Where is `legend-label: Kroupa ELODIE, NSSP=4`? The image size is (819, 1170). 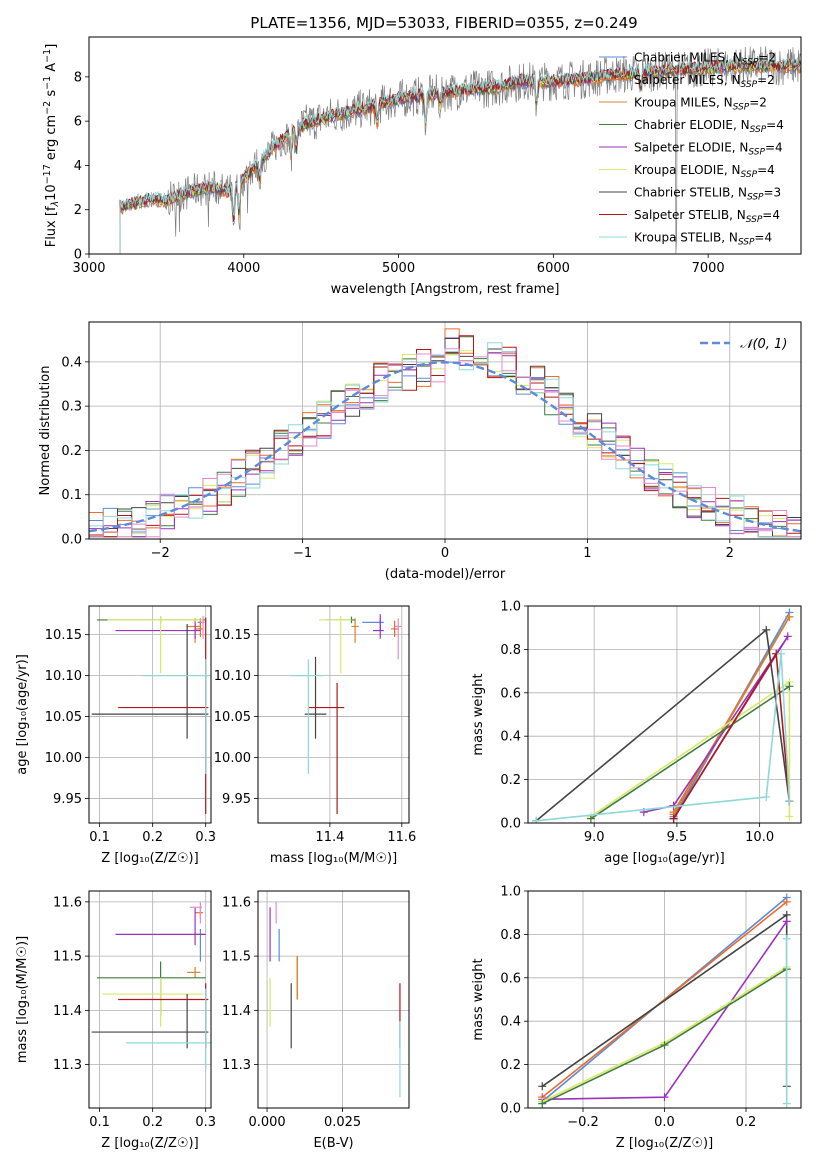 legend-label: Kroupa ELODIE, NSSP=4 is located at coordinates (704, 171).